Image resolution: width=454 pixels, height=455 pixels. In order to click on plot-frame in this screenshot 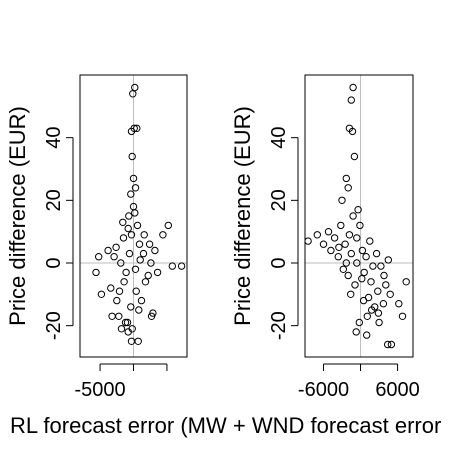, I will do `click(133, 216)`.